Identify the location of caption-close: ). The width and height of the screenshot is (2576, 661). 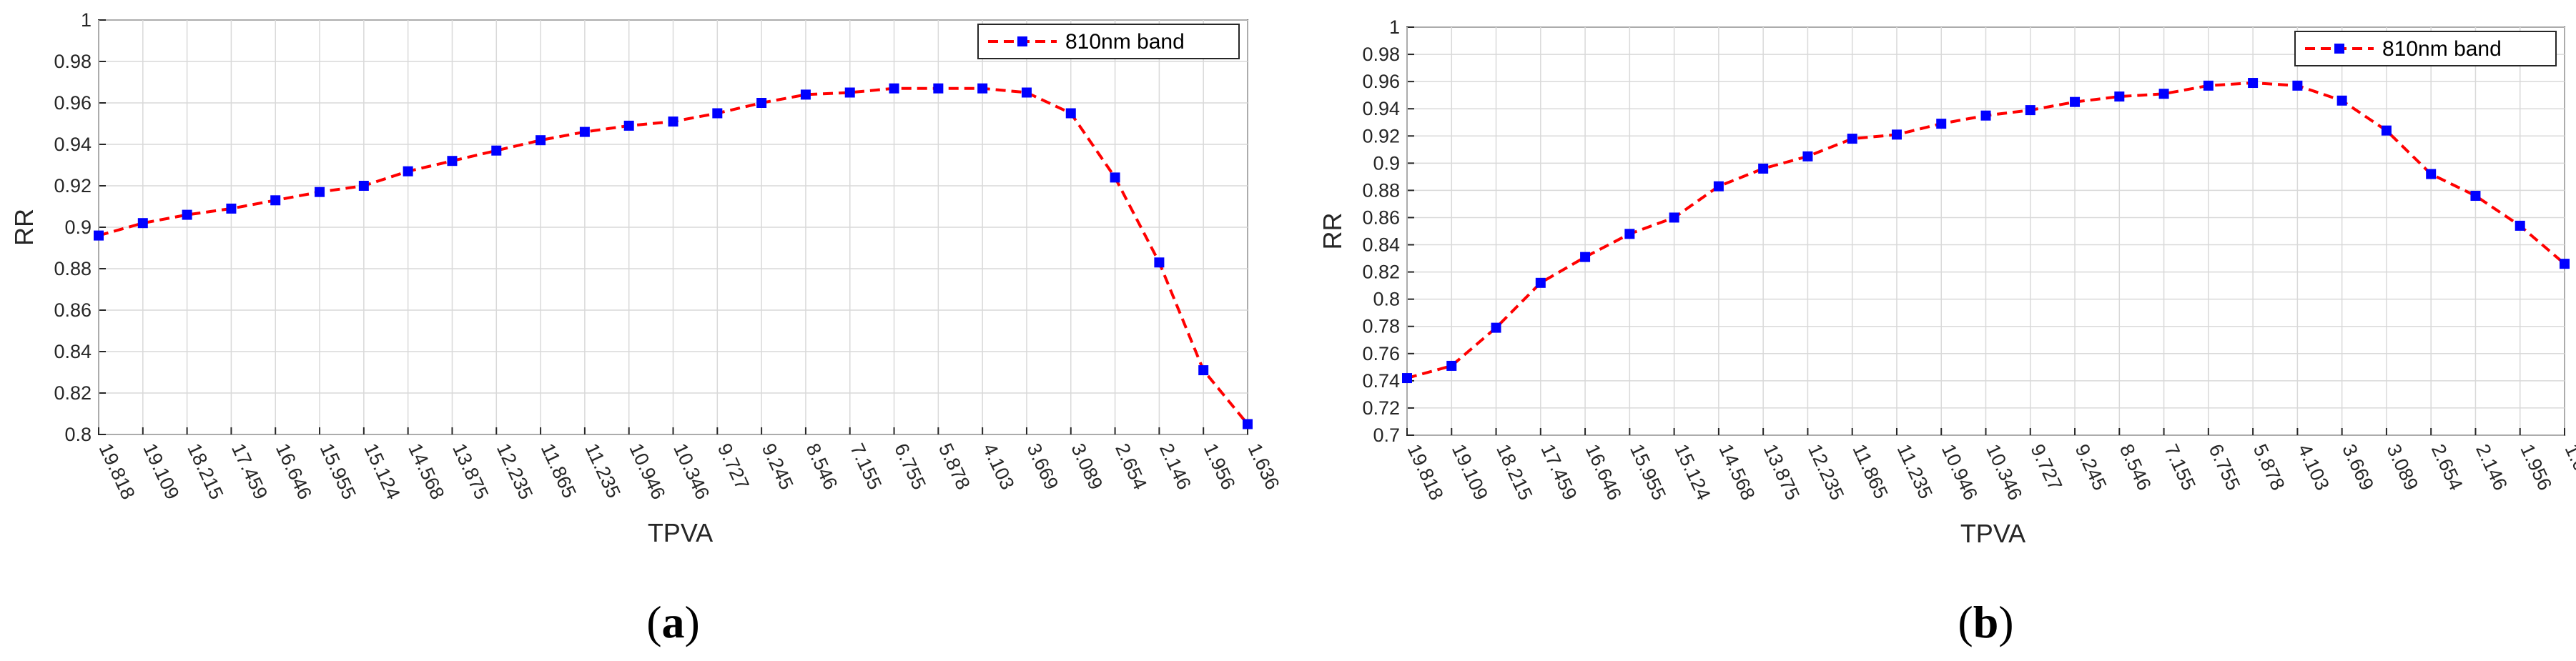
(692, 622).